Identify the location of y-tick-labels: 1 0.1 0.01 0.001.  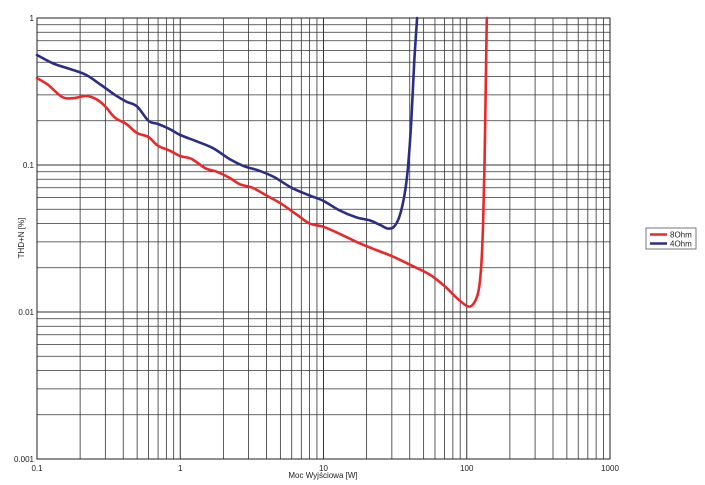
(24, 239).